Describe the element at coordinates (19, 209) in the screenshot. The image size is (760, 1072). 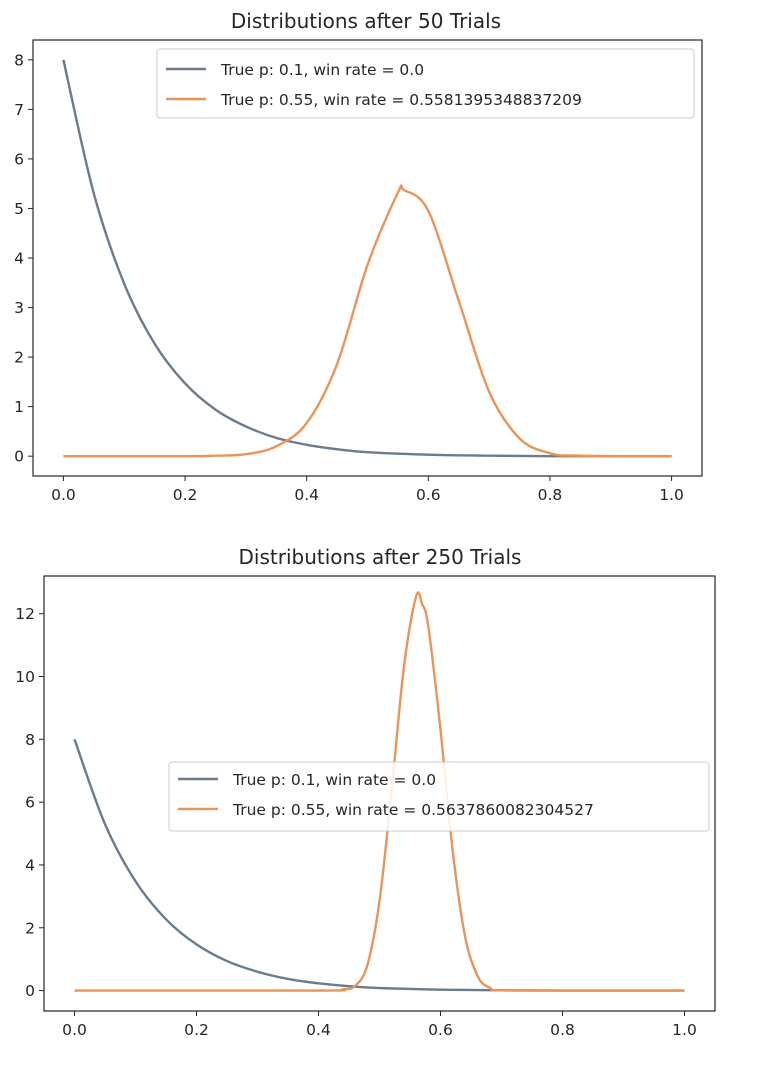
I see `y-tick-label: 5` at that location.